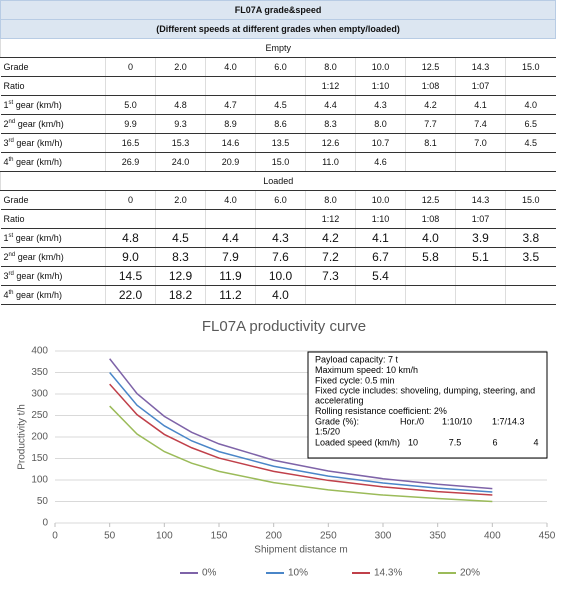 This screenshot has width=569, height=597. What do you see at coordinates (480, 257) in the screenshot?
I see `cell: 5.1` at bounding box center [480, 257].